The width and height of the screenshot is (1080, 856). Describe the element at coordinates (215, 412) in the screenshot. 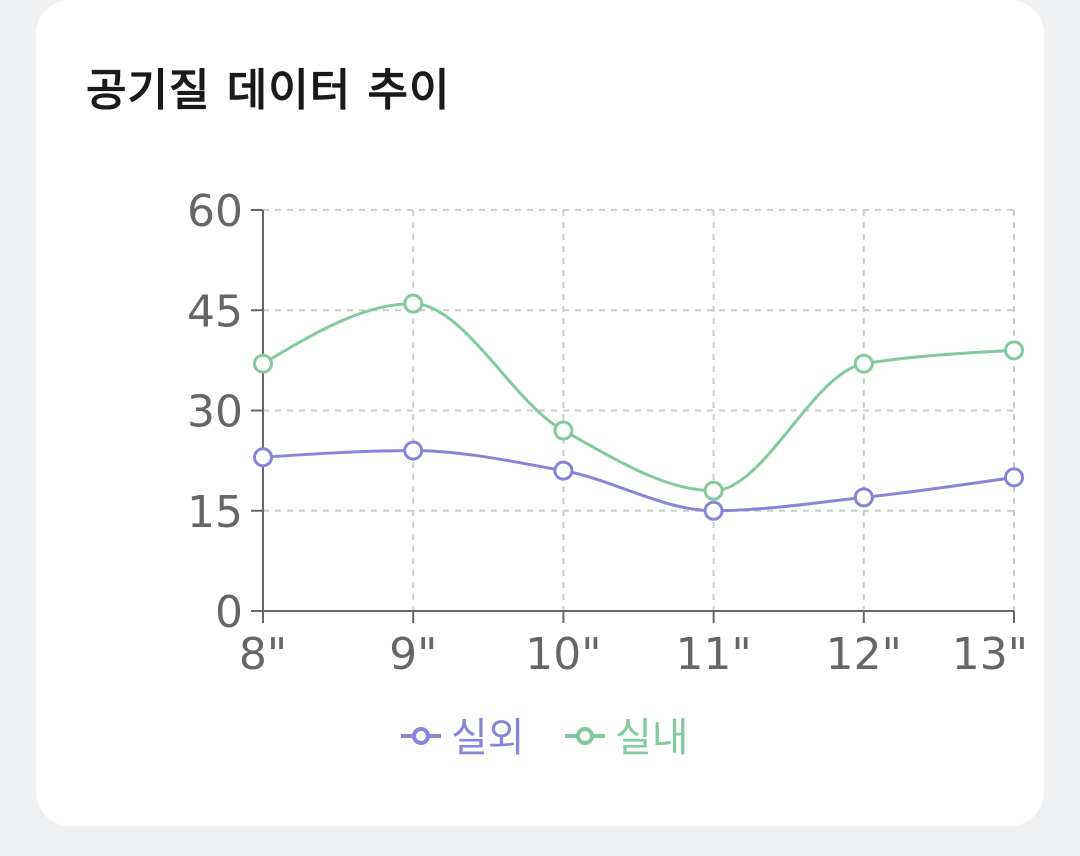

I see `y-tick-label: 30` at that location.